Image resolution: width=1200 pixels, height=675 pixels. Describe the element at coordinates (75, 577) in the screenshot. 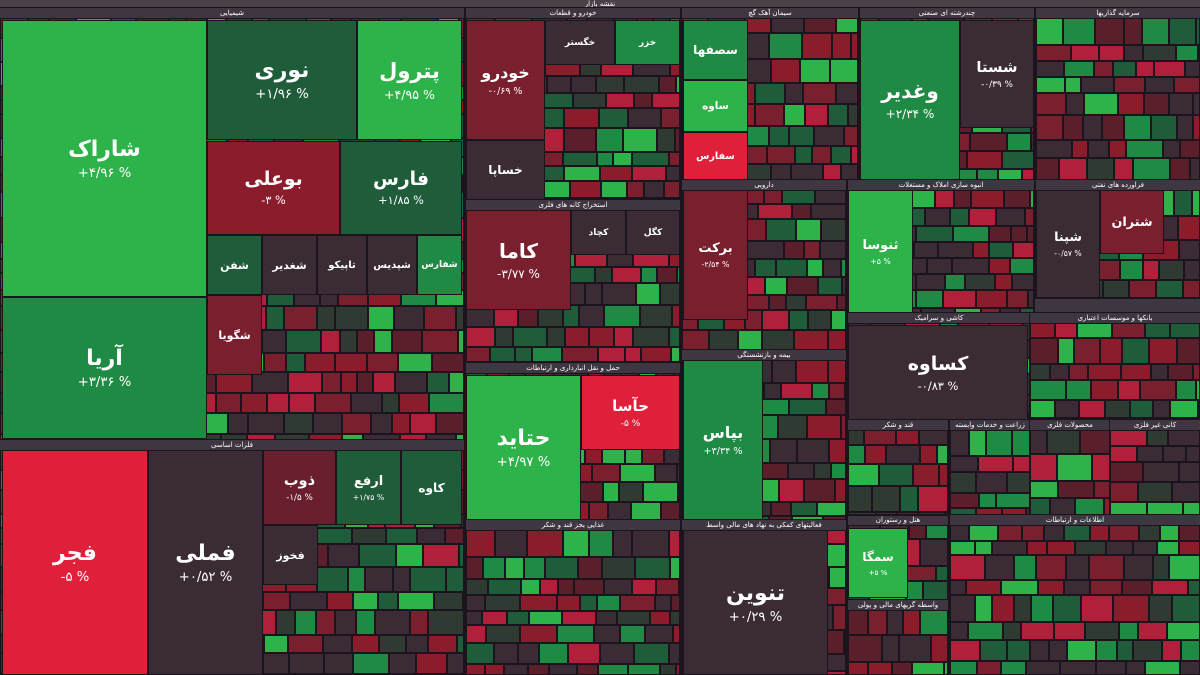

I see `stock-change: -۵ %` at that location.